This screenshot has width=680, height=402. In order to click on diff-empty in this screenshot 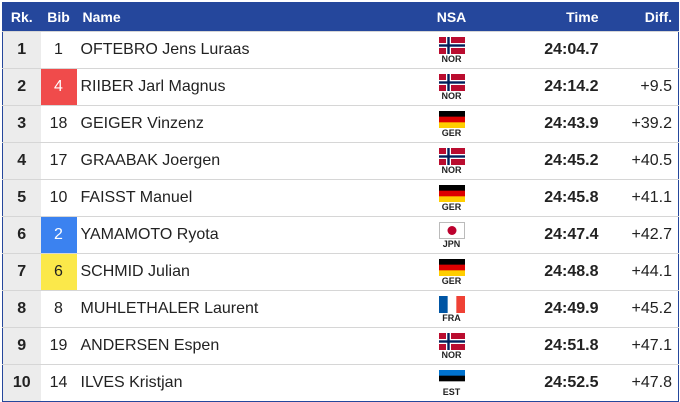, I will do `click(641, 50)`.